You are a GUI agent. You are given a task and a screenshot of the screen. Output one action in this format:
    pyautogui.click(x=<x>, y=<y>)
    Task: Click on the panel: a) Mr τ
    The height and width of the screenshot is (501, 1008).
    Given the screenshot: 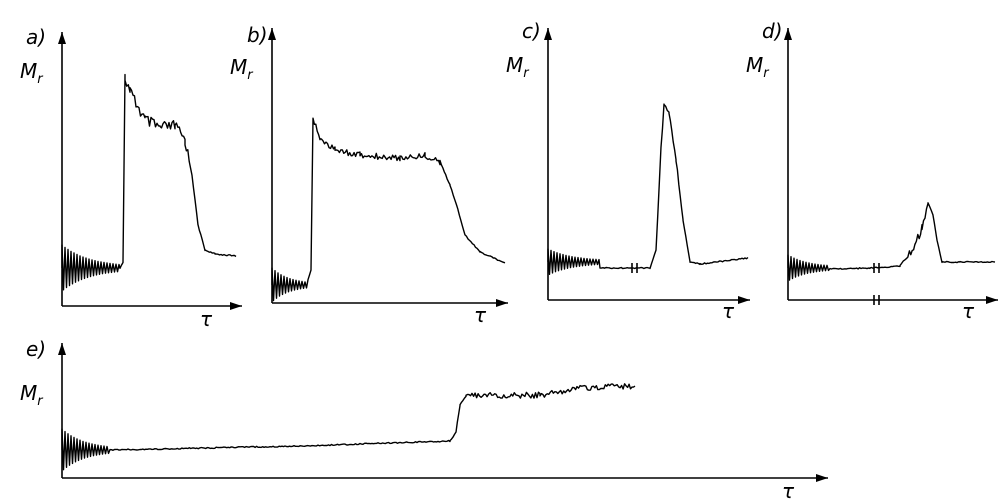 What is the action you would take?
    pyautogui.click(x=131, y=178)
    